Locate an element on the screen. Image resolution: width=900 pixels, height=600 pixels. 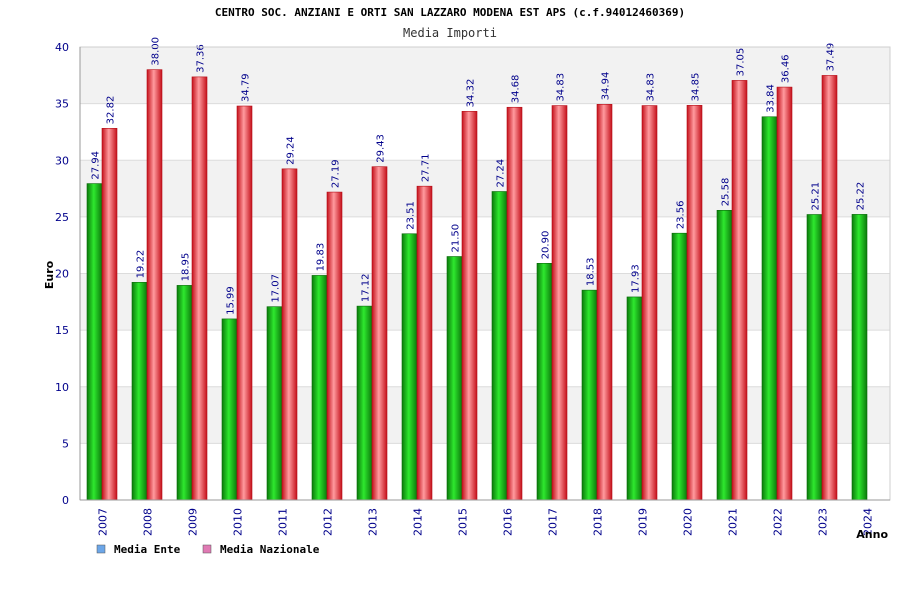
bar-ente-2024 is located at coordinates (859, 357).